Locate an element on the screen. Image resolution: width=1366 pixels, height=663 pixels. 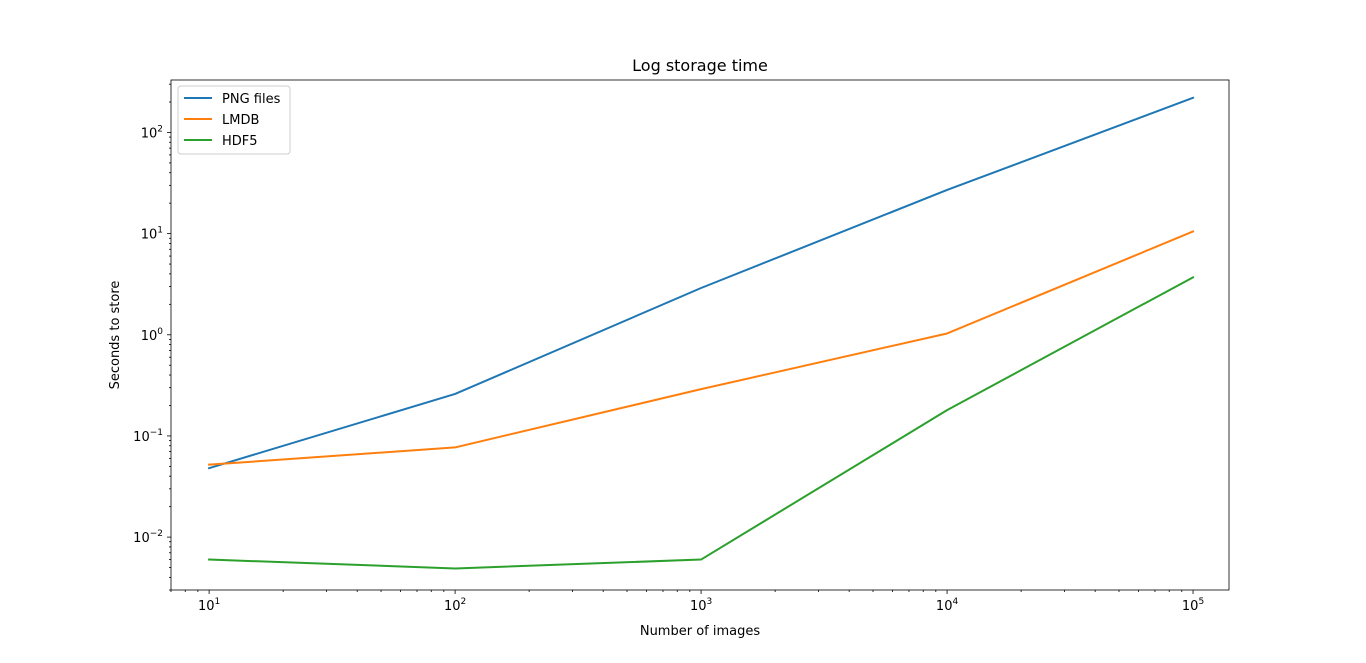
legend-label: HDF5 is located at coordinates (240, 141).